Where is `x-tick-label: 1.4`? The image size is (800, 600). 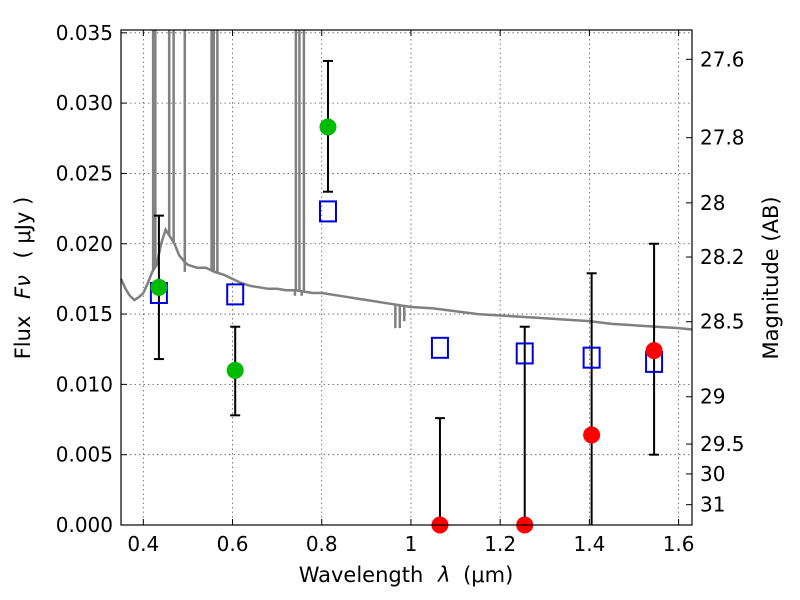
x-tick-label: 1.4 is located at coordinates (589, 544).